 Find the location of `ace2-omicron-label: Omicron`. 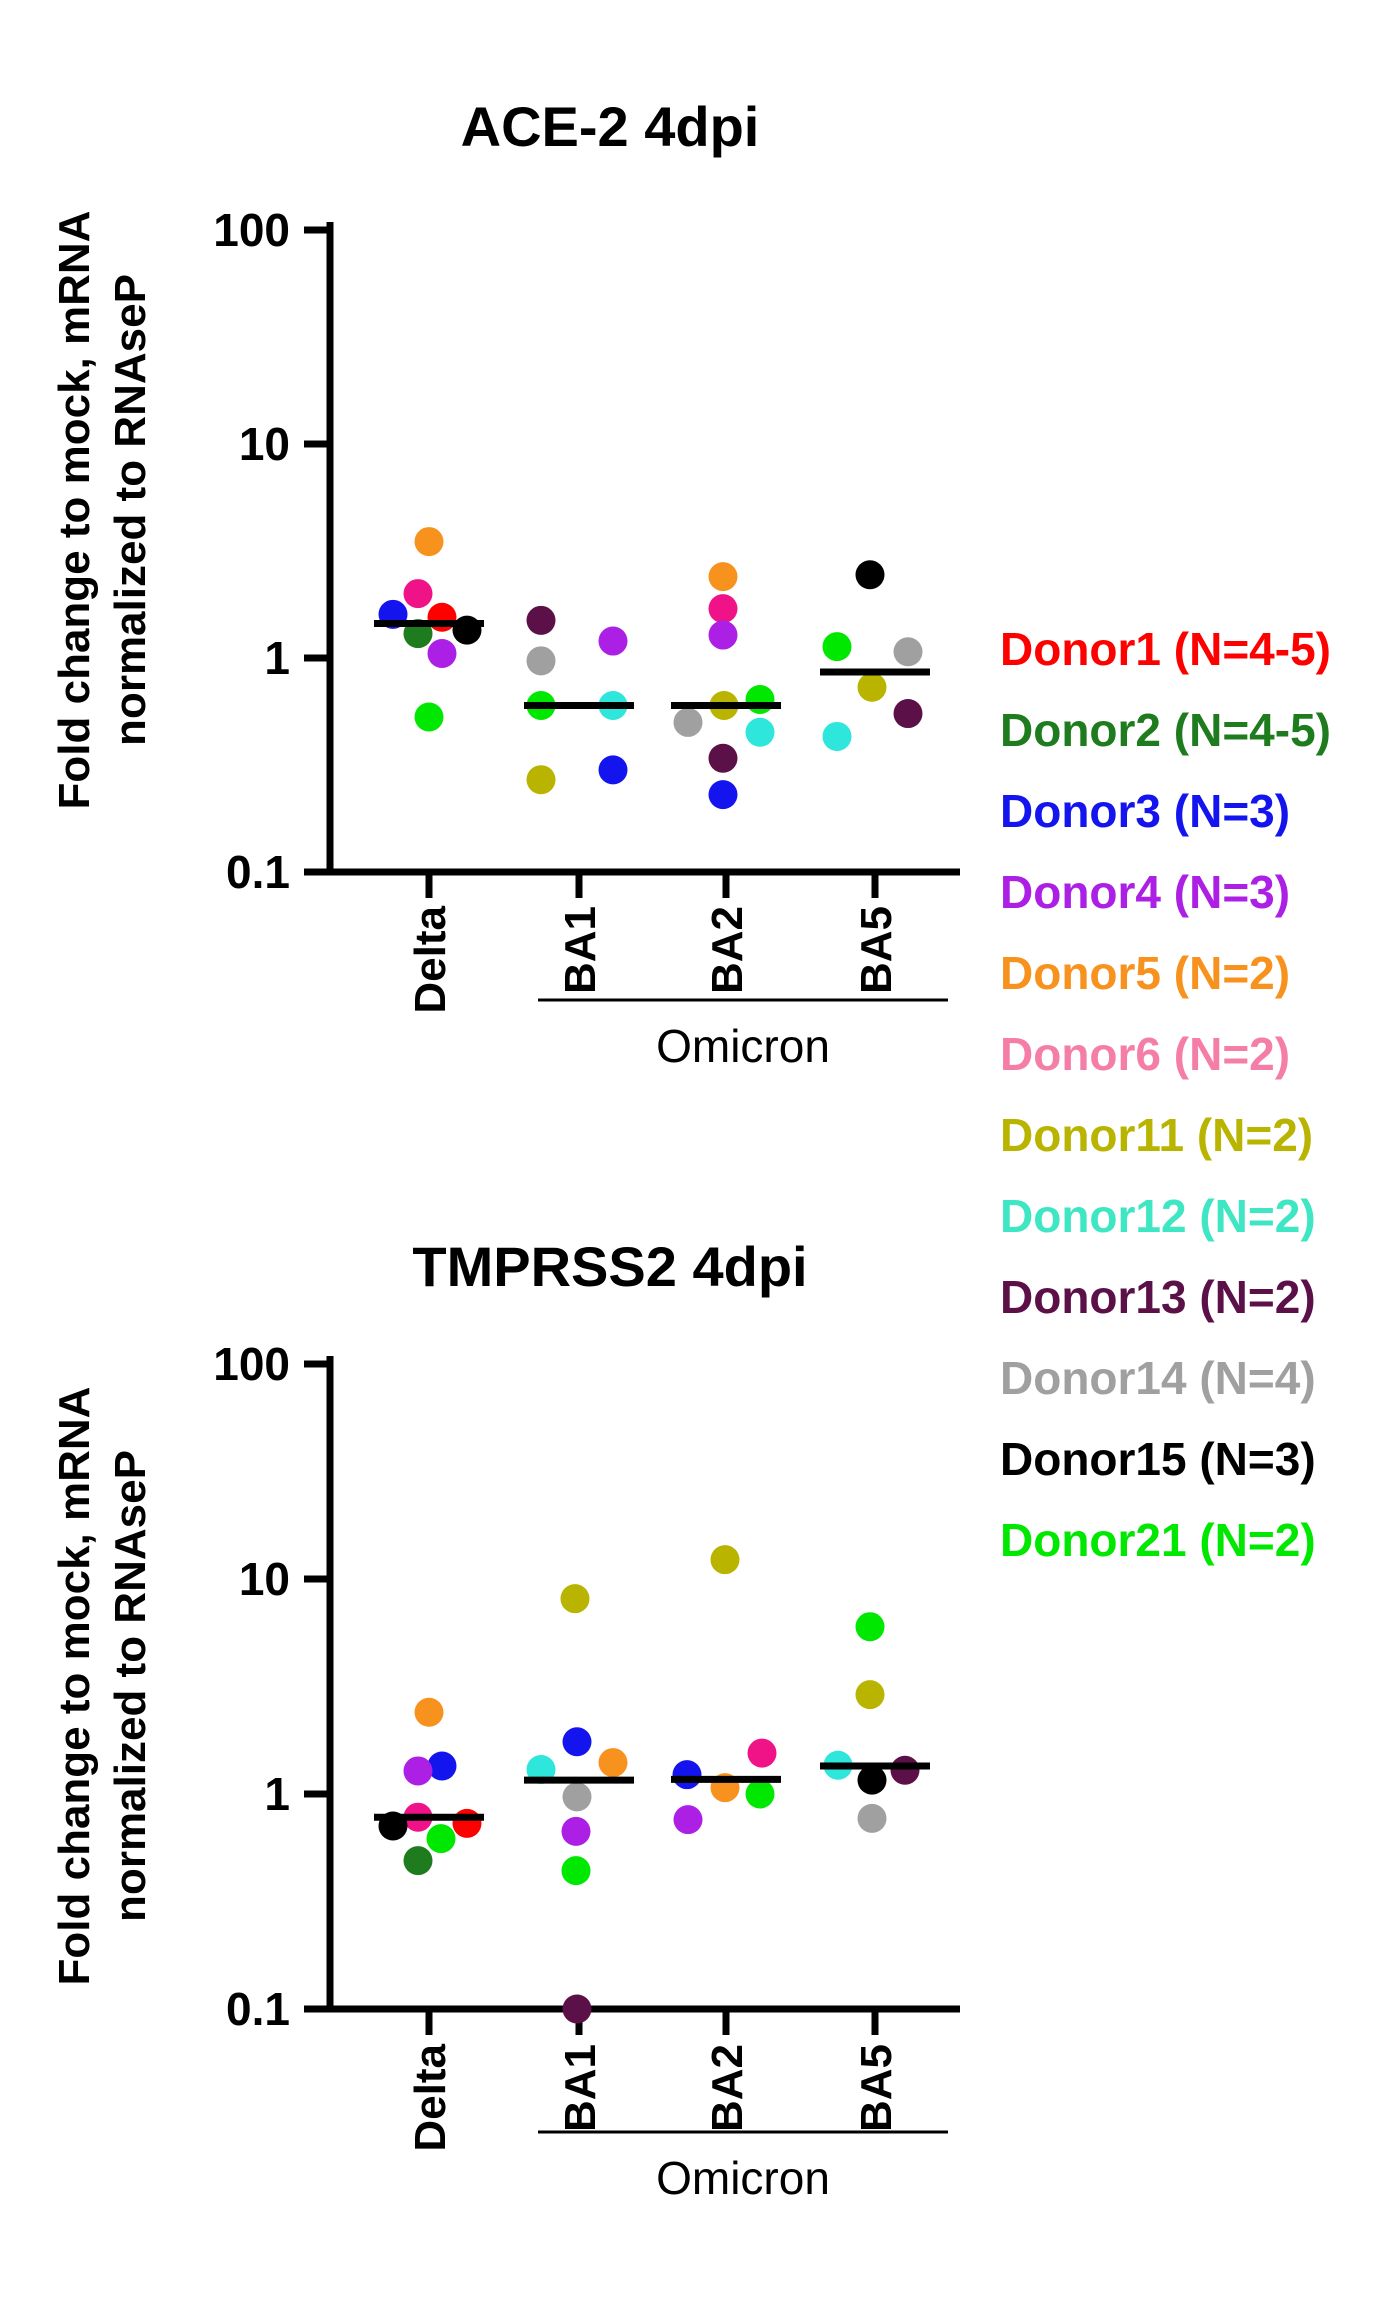

ace2-omicron-label: Omicron is located at coordinates (743, 1046).